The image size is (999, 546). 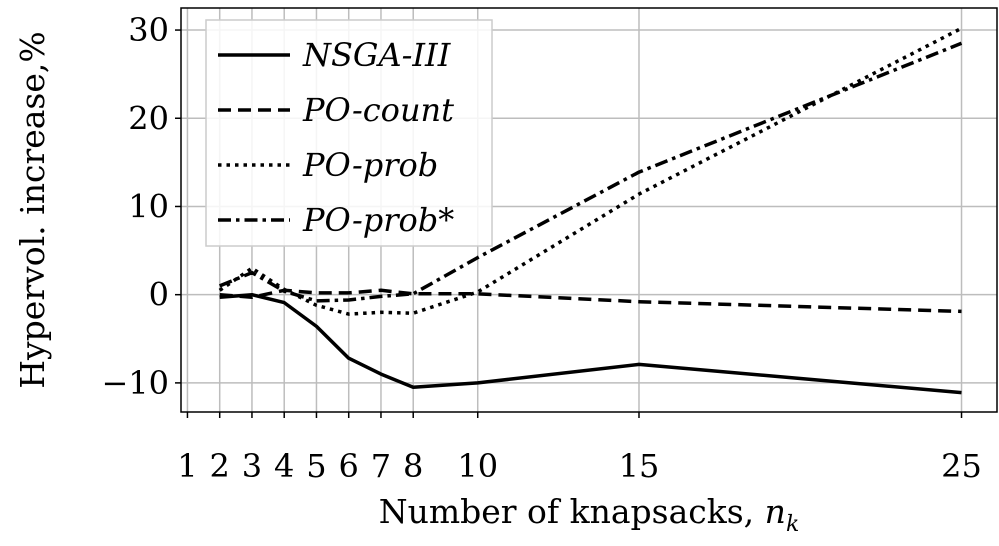 I want to click on y-tick-label: 30, so click(x=148, y=30).